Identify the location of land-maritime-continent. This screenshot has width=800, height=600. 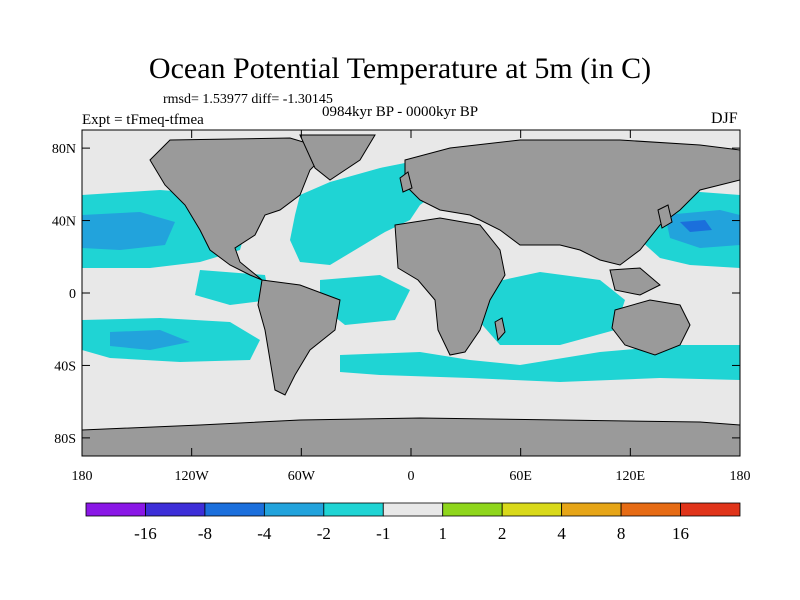
(635, 281).